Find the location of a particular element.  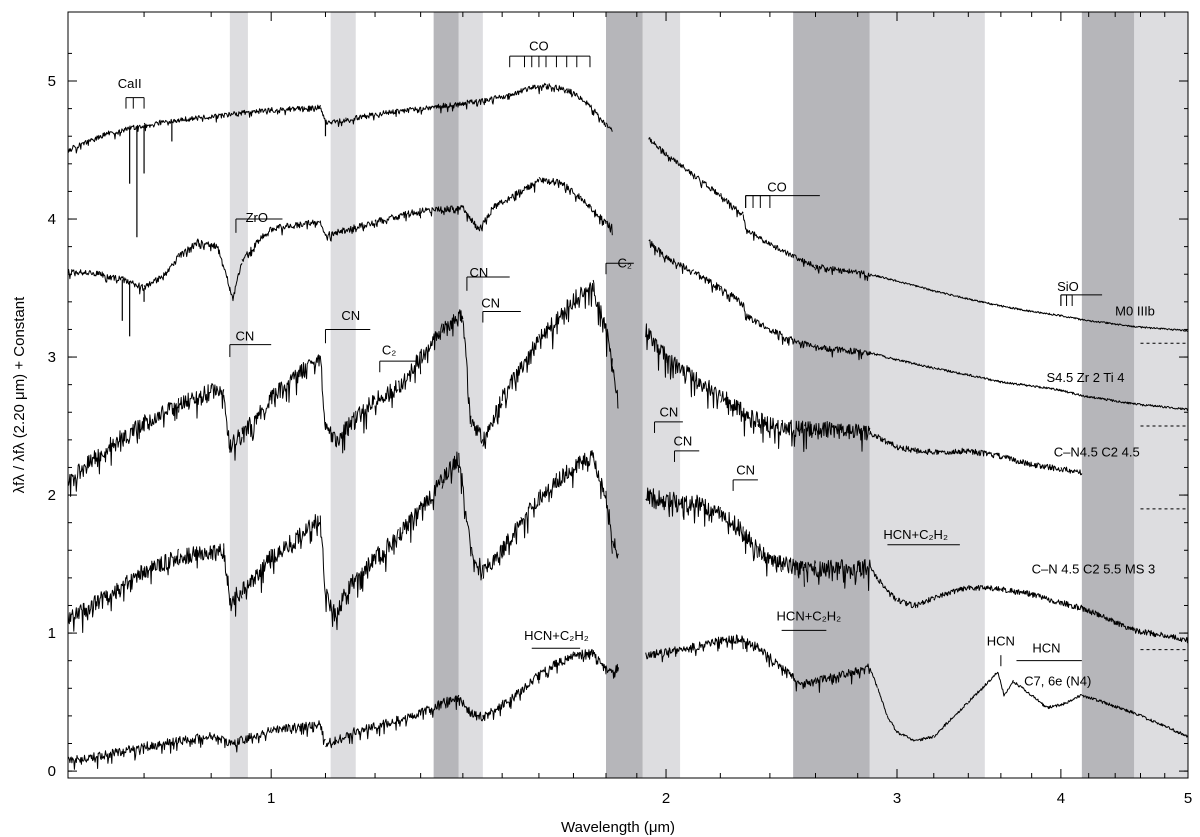

series-label: C–N4.5 C2 4.5 is located at coordinates (1097, 451).